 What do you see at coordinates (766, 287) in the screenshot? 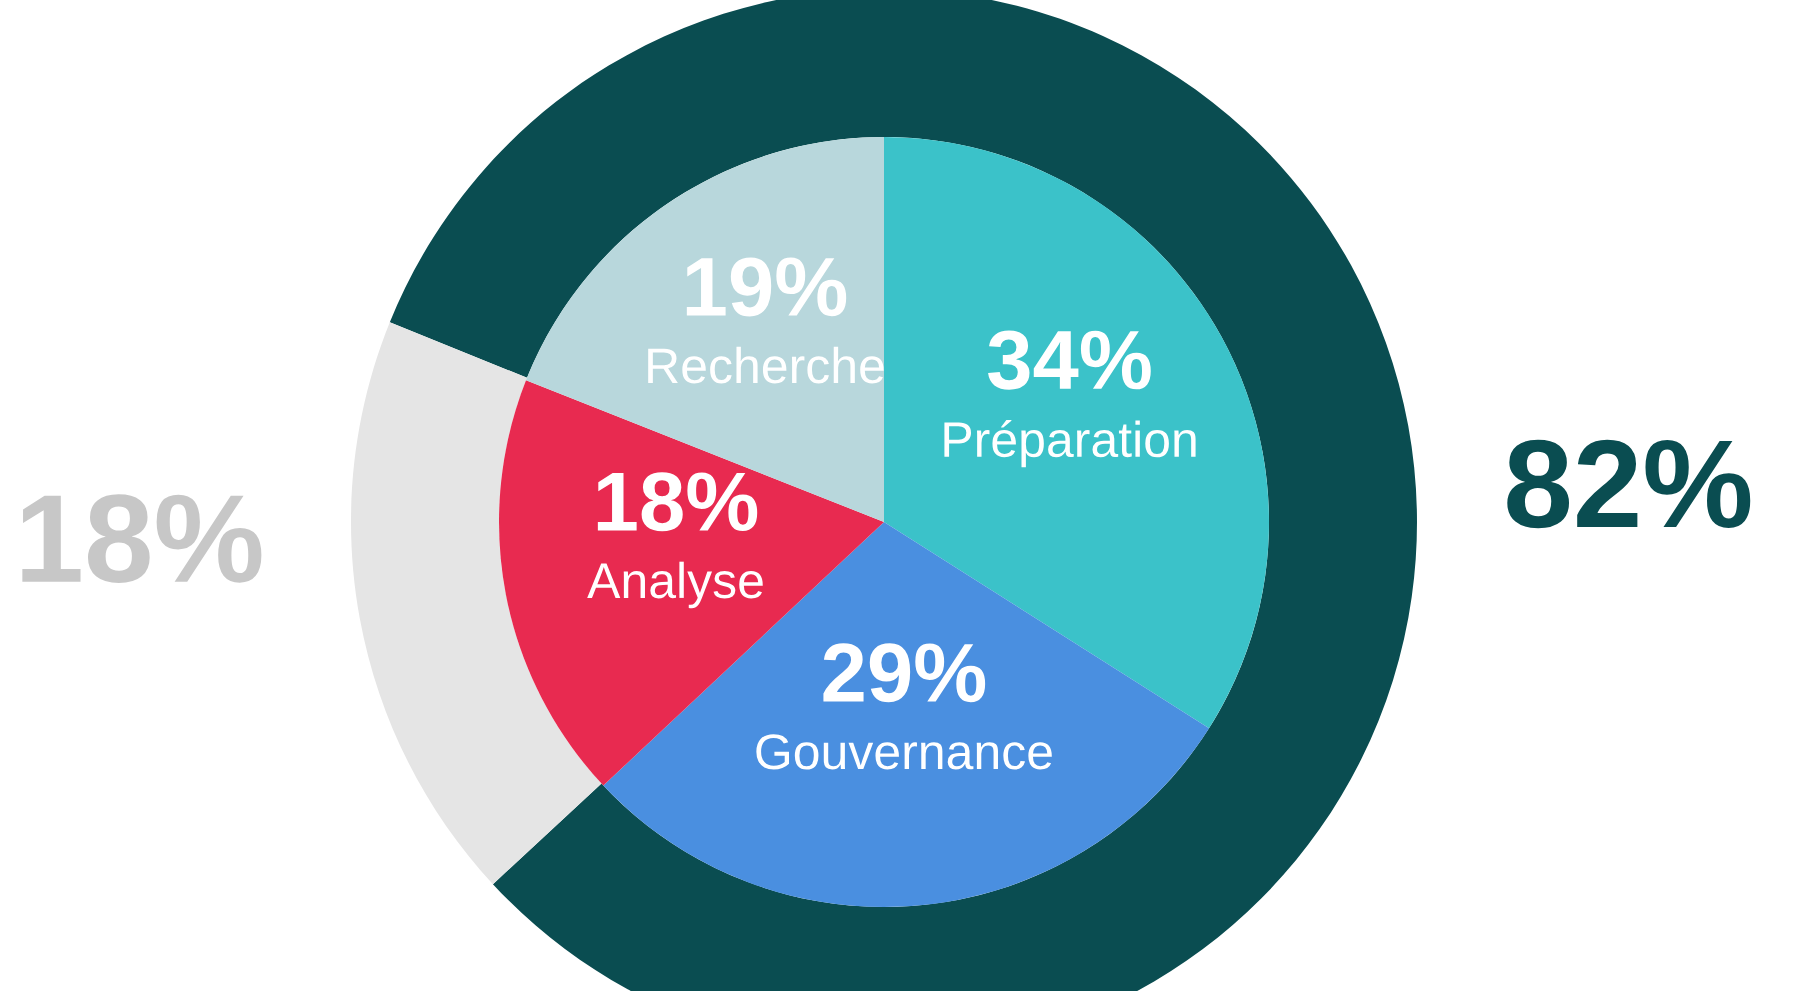
I see `data-label: 19%` at bounding box center [766, 287].